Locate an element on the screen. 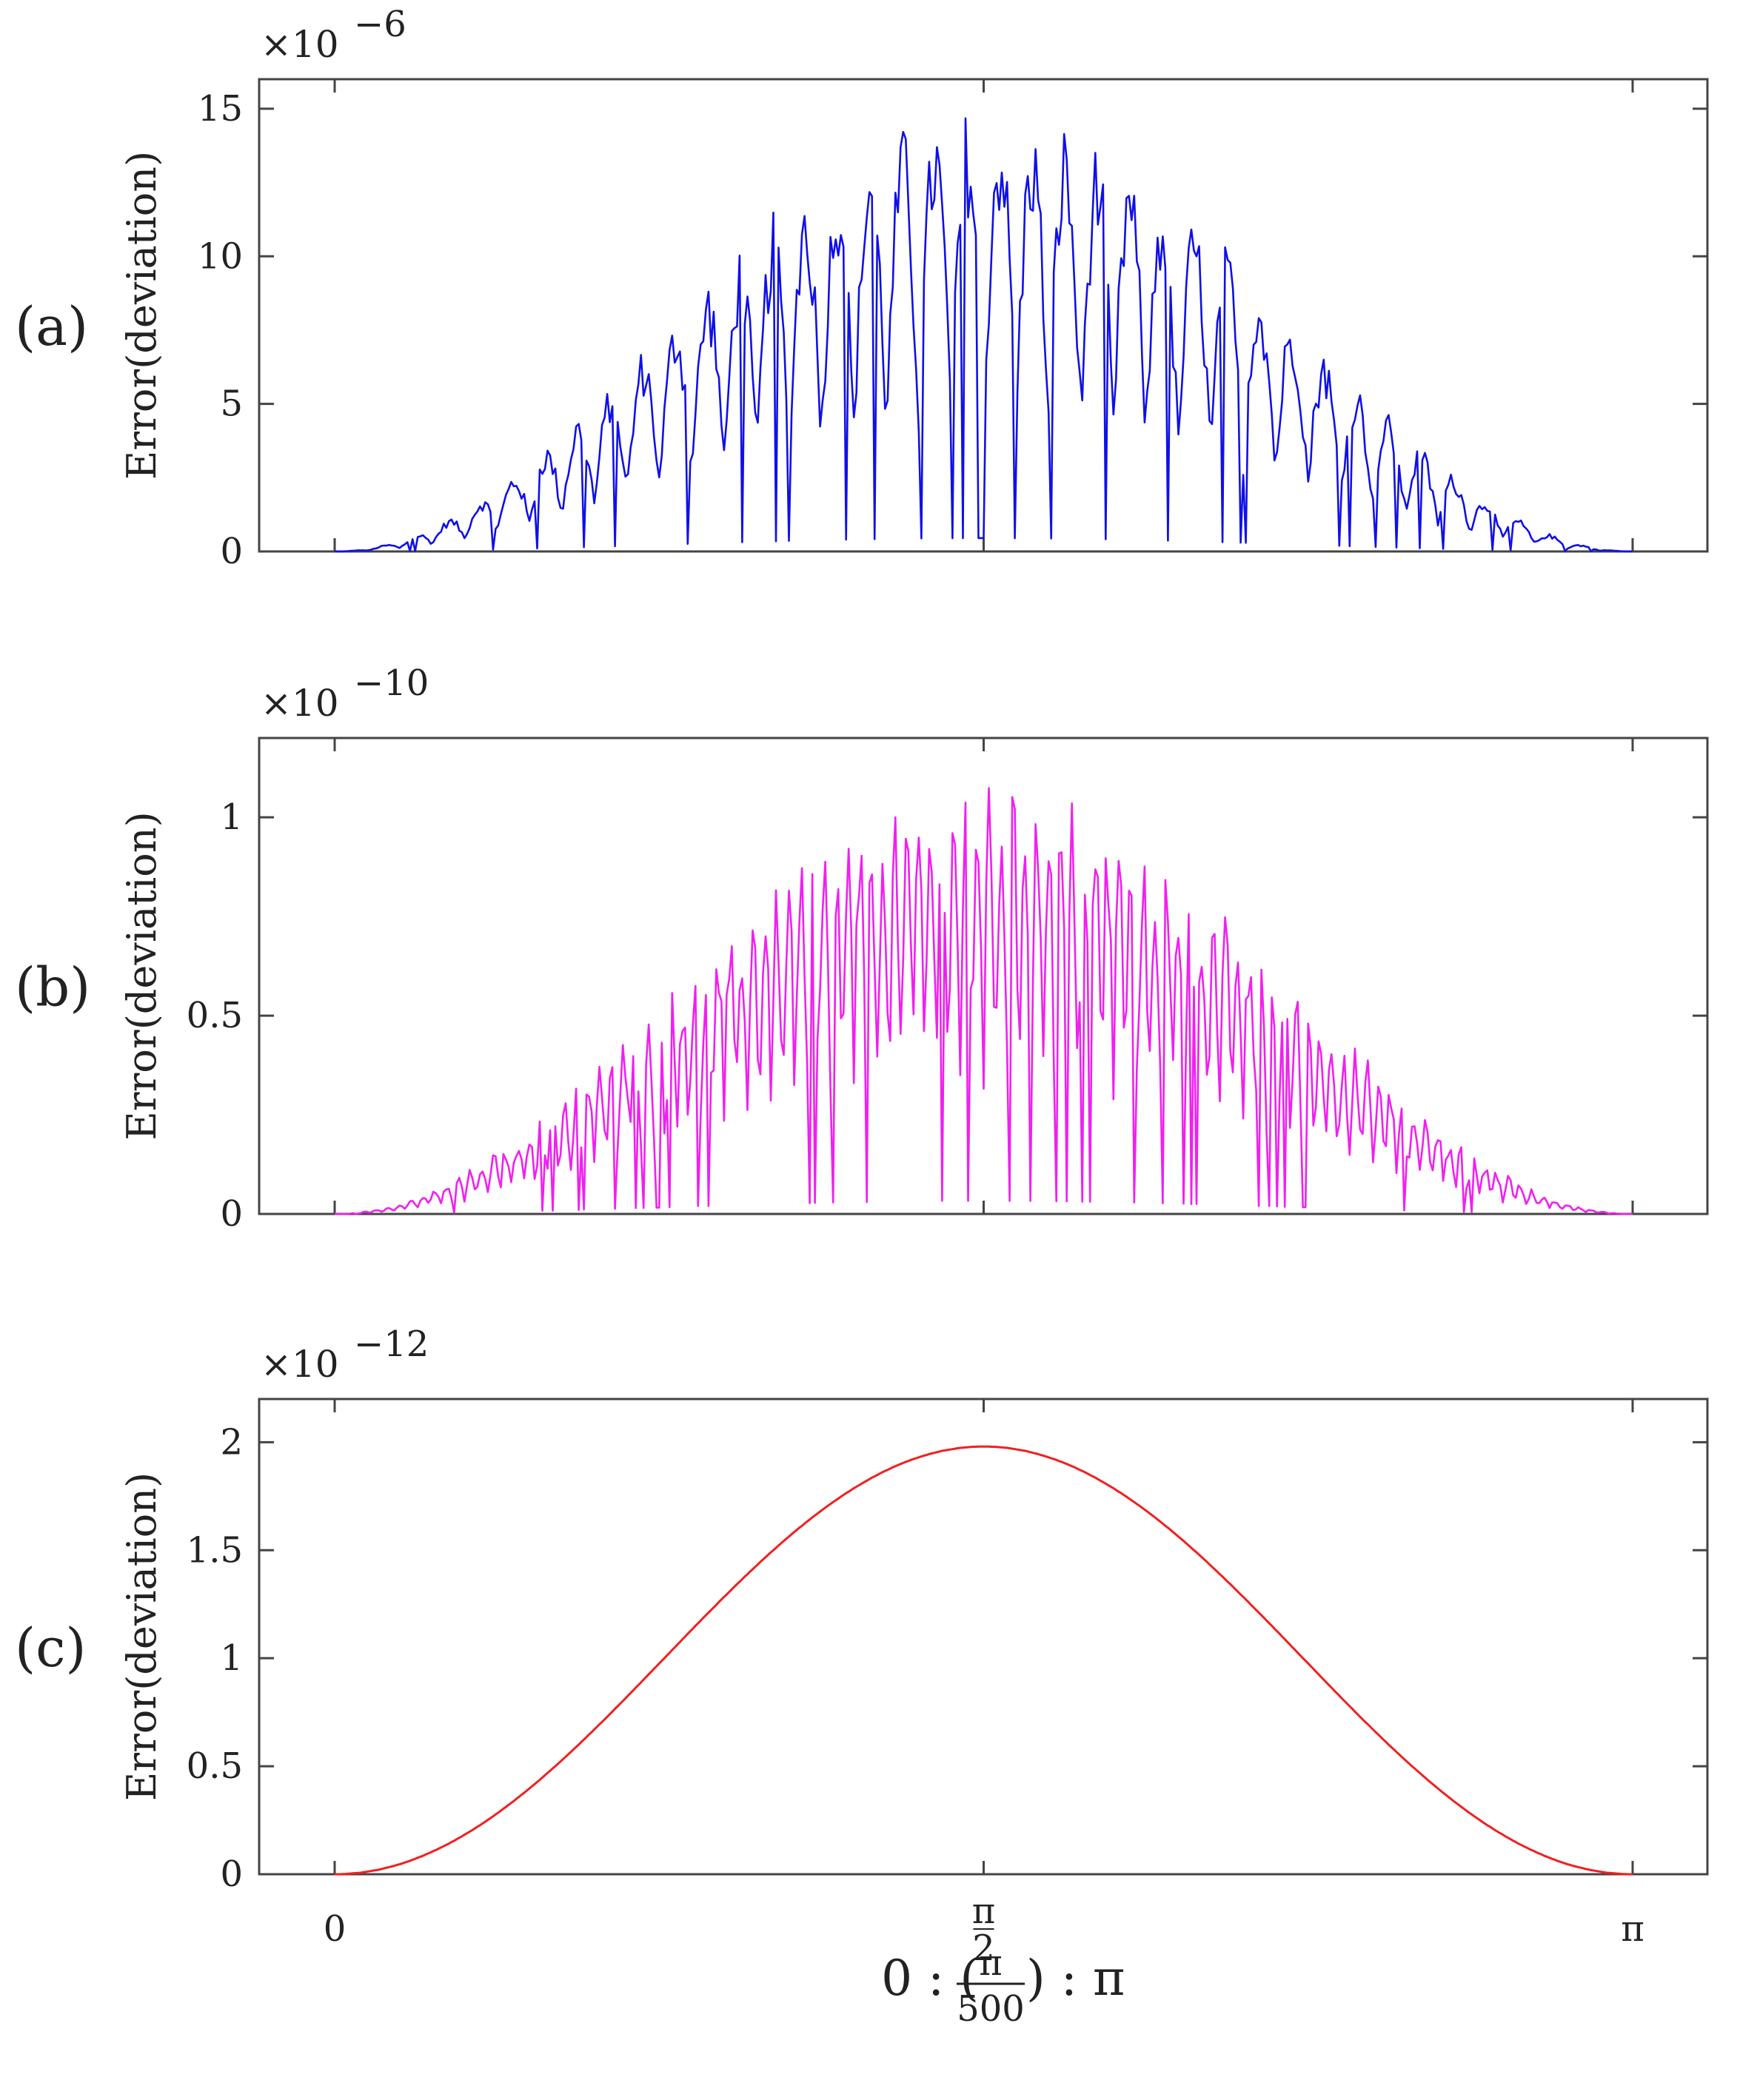 Image resolution: width=1740 pixels, height=2100 pixels. panel-label: (b) is located at coordinates (52, 987).